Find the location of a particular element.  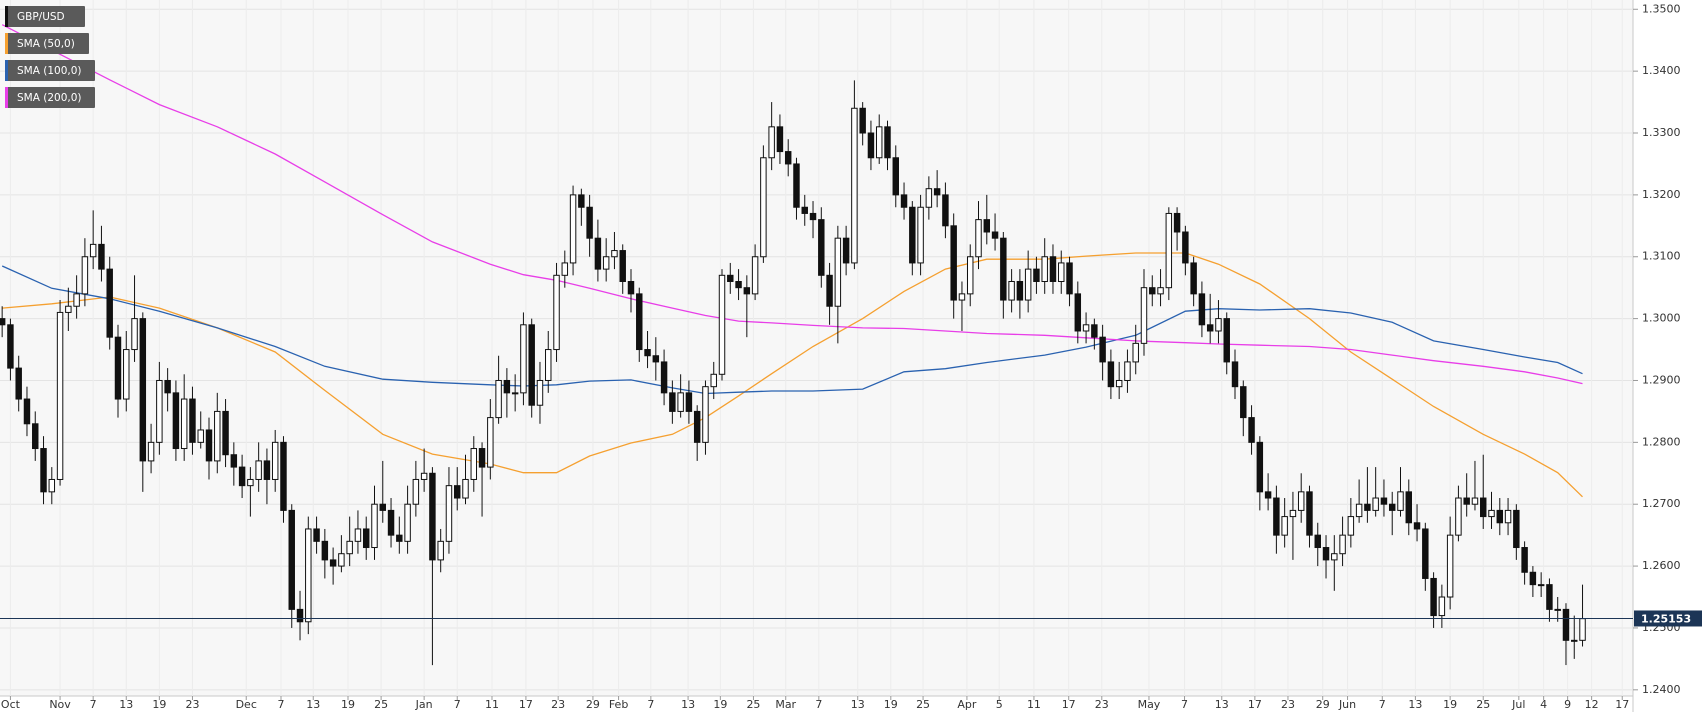

y-tick-label: 1.2900 is located at coordinates (1661, 379).